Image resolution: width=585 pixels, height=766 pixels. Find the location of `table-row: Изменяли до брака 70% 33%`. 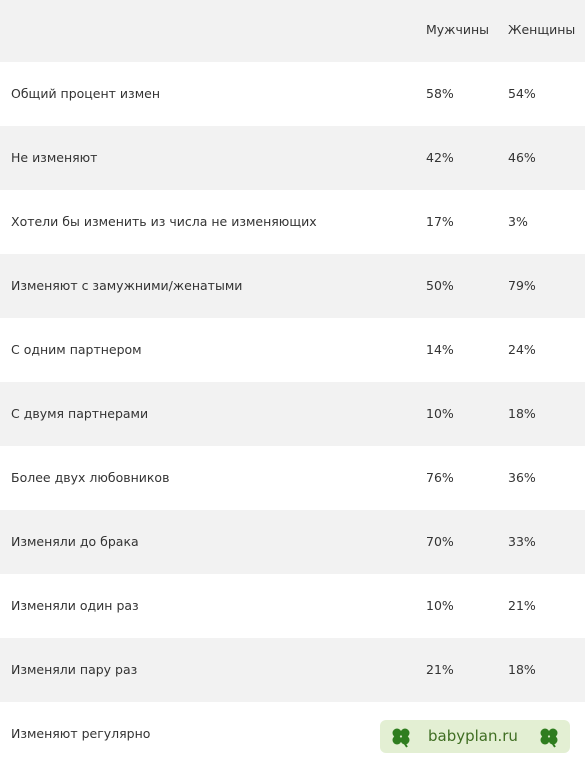

table-row: Изменяли до брака 70% 33% is located at coordinates (292, 542).